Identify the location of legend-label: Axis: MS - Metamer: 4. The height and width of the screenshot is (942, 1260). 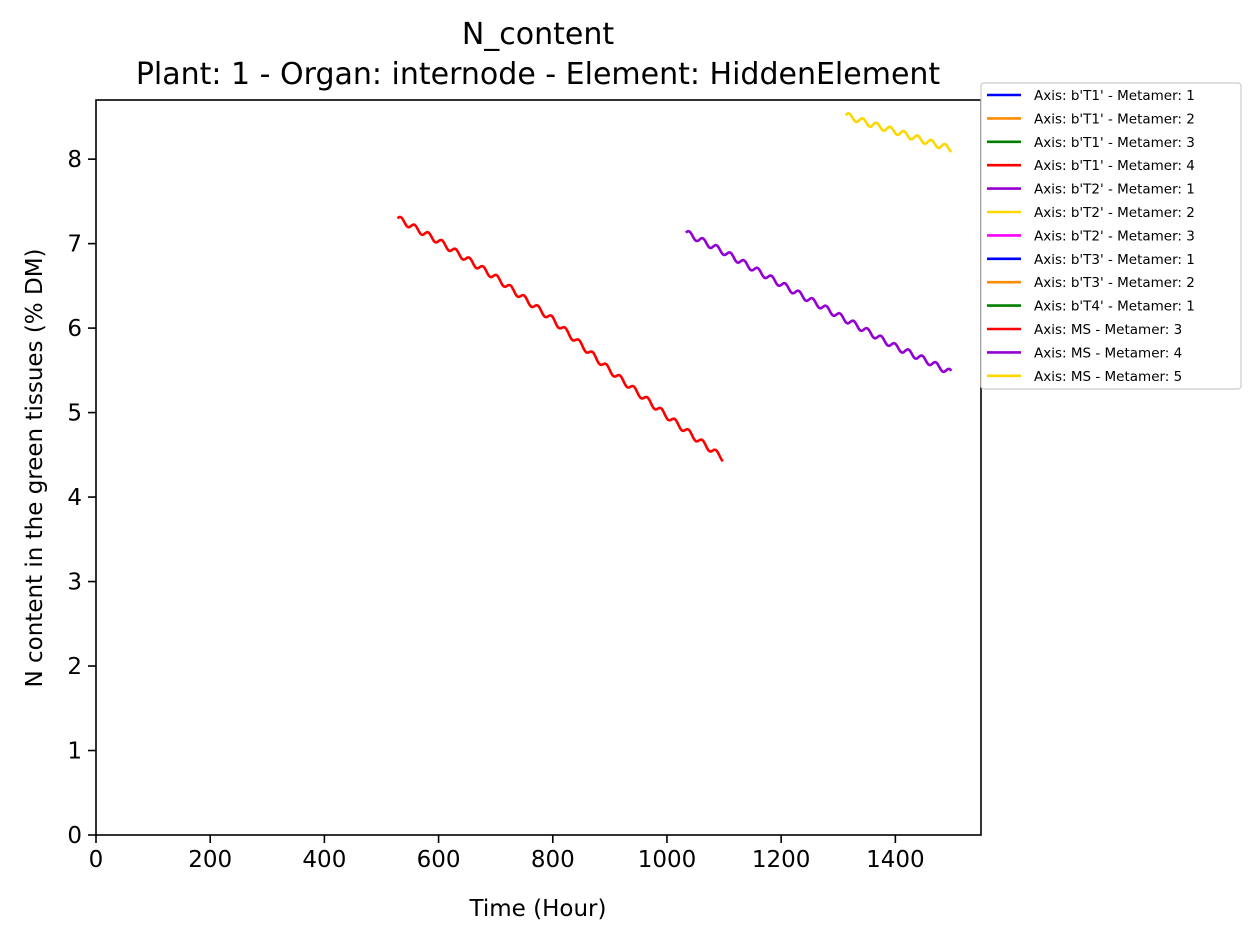
(1108, 353).